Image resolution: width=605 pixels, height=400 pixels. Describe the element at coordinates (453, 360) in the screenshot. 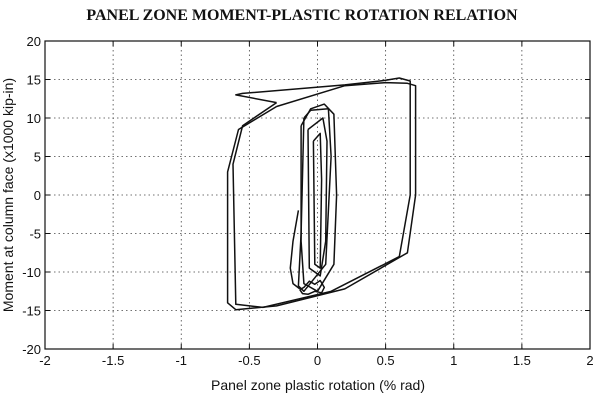

I see `x-tick-label: 1` at that location.